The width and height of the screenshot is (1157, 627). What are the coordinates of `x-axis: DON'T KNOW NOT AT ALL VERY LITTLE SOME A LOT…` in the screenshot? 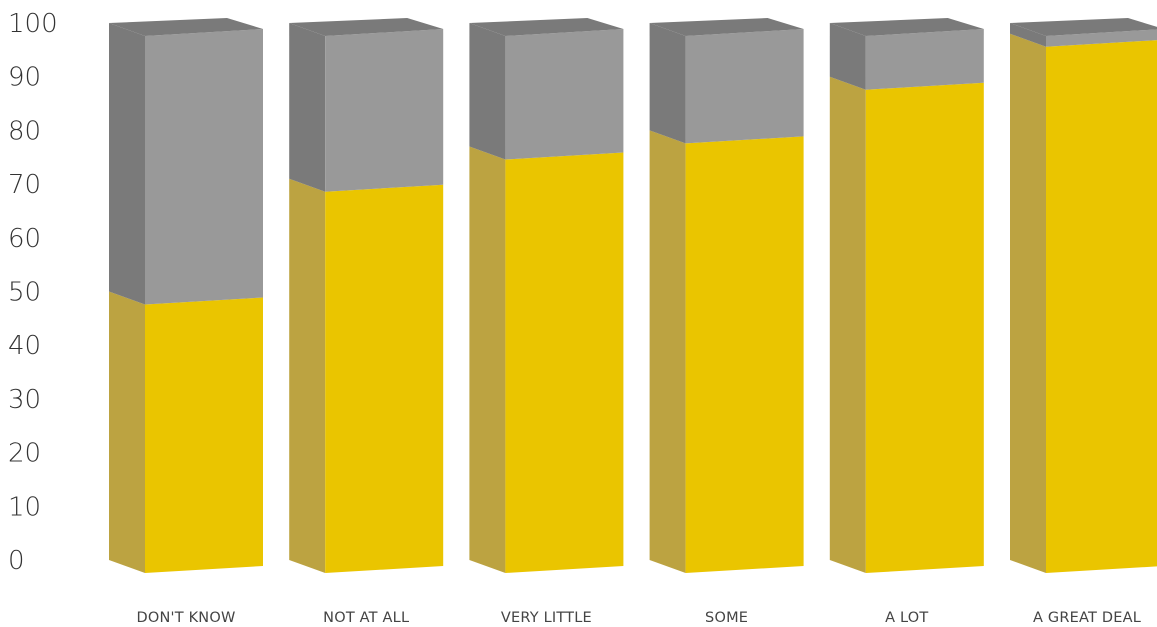 It's located at (639, 618).